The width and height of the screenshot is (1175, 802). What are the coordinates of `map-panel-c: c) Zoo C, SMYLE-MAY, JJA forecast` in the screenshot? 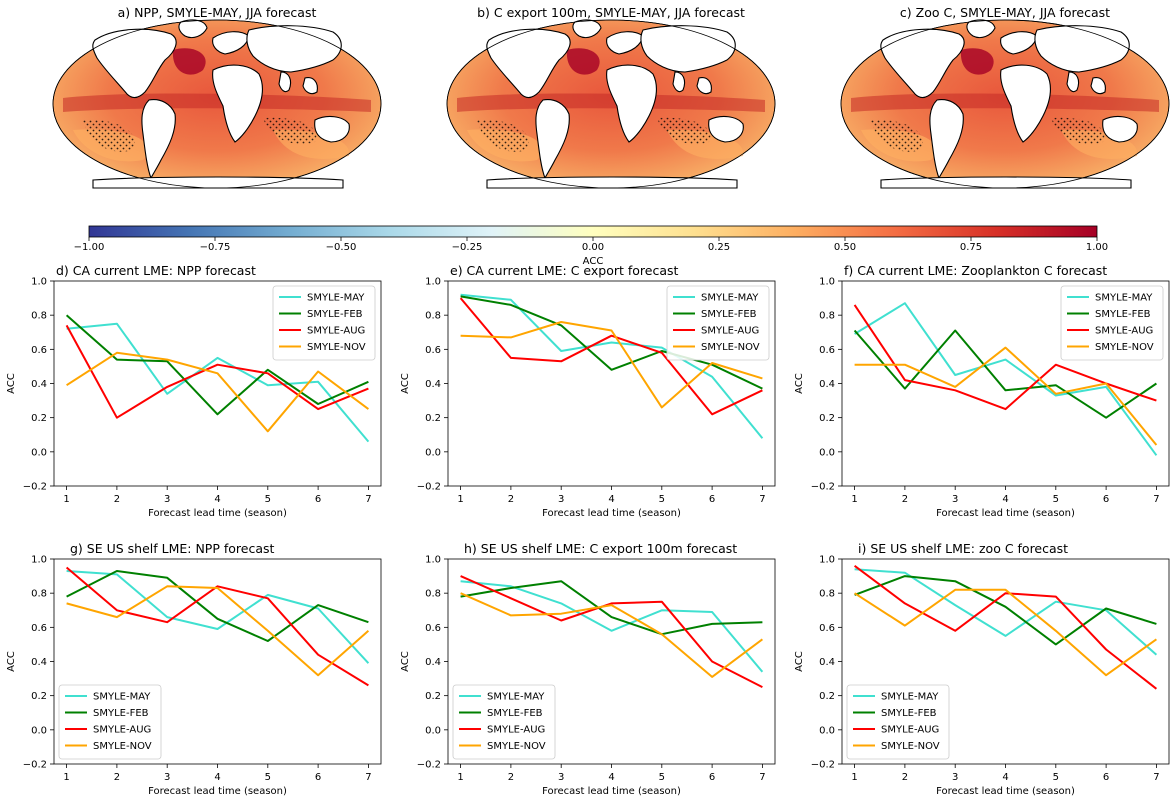 It's located at (1005, 97).